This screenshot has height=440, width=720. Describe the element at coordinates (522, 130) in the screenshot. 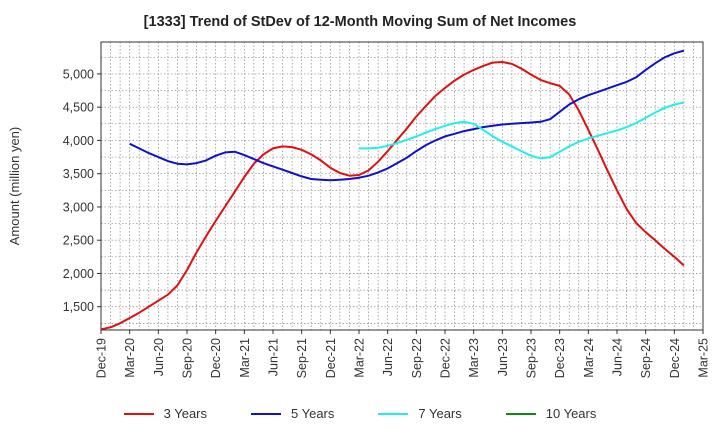

I see `series-line-7-years` at that location.